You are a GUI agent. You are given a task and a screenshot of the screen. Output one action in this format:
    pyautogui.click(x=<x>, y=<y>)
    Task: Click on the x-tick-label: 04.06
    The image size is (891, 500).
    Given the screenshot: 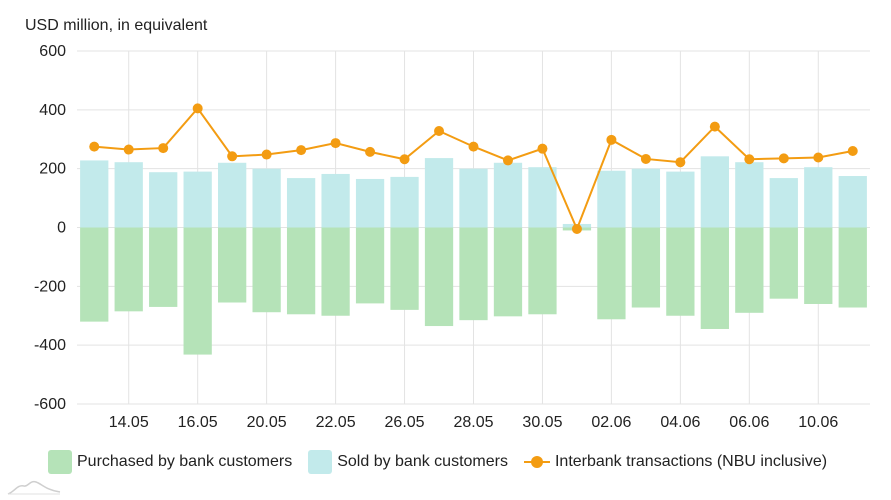 What is the action you would take?
    pyautogui.click(x=680, y=422)
    